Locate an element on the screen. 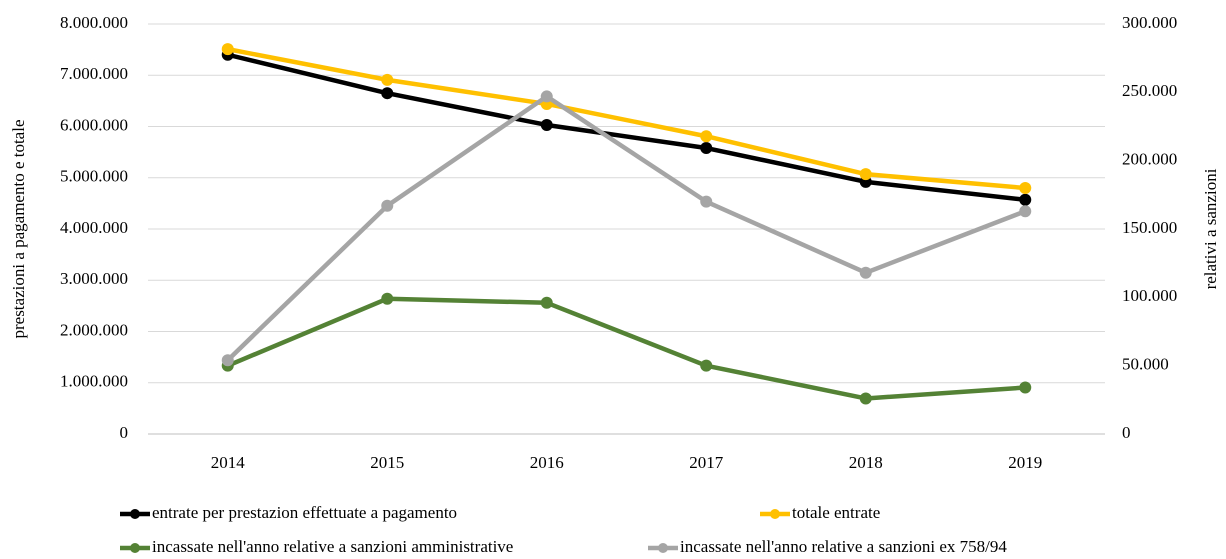  y2-axis-label: relativi a sanzioni is located at coordinates (1210, 228).